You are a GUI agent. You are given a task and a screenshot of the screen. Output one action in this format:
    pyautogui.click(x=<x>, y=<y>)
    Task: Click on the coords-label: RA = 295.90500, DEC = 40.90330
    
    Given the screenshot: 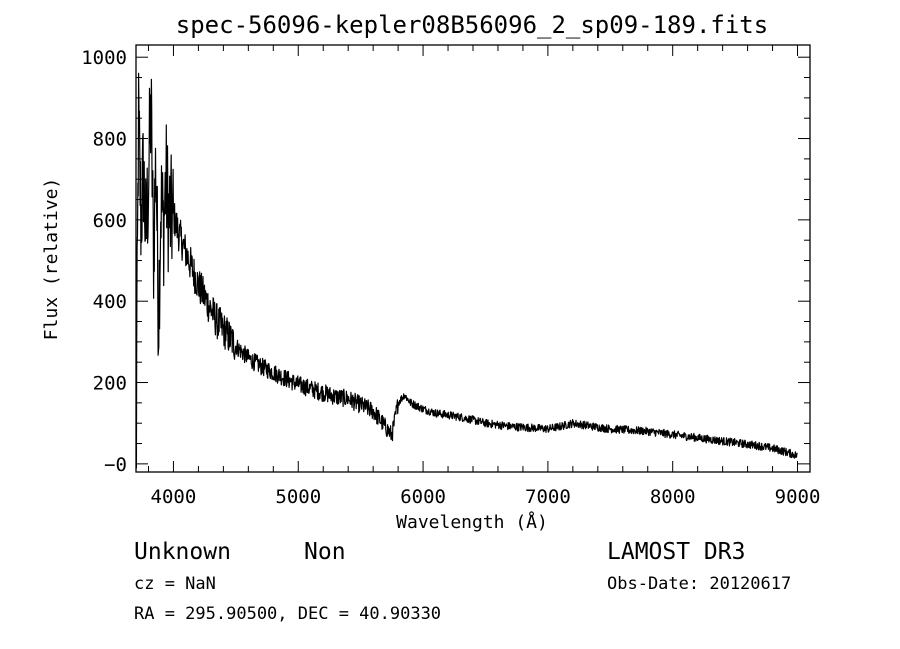 What is the action you would take?
    pyautogui.click(x=287, y=614)
    